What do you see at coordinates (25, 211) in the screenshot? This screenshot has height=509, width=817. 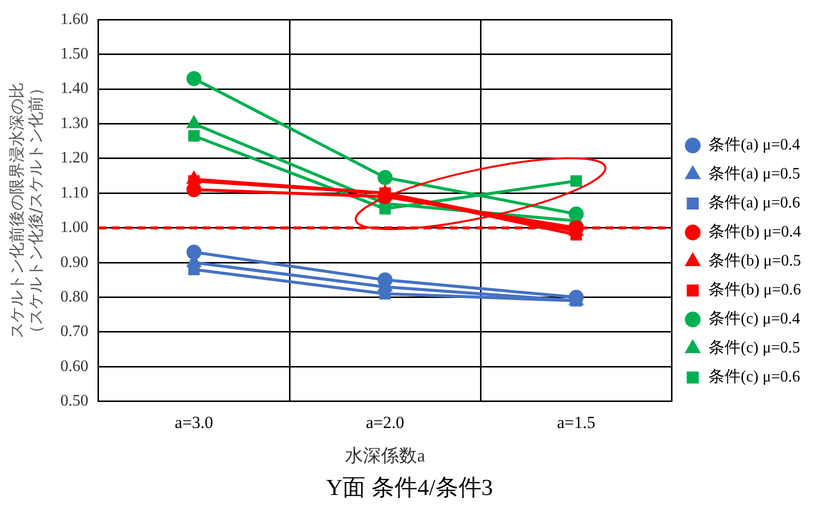 I see `y-axis-title: スケルトン化前後の限界浸水深の比（スケルトン化後/スケルトン化前）` at bounding box center [25, 211].